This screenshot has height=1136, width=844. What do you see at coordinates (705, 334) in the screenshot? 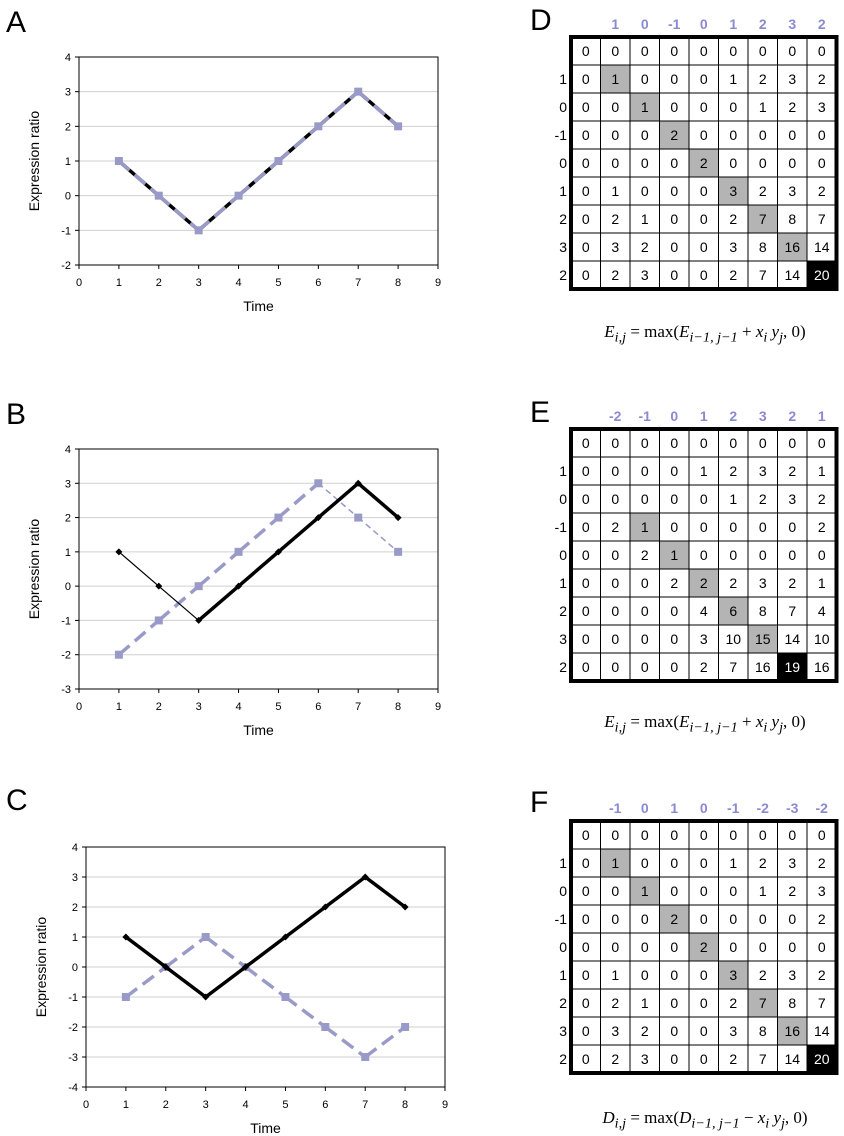
I see `recurrence-formula-d: Ei,j = max(Ei−1, j−1 + xi yj, 0)` at bounding box center [705, 334].